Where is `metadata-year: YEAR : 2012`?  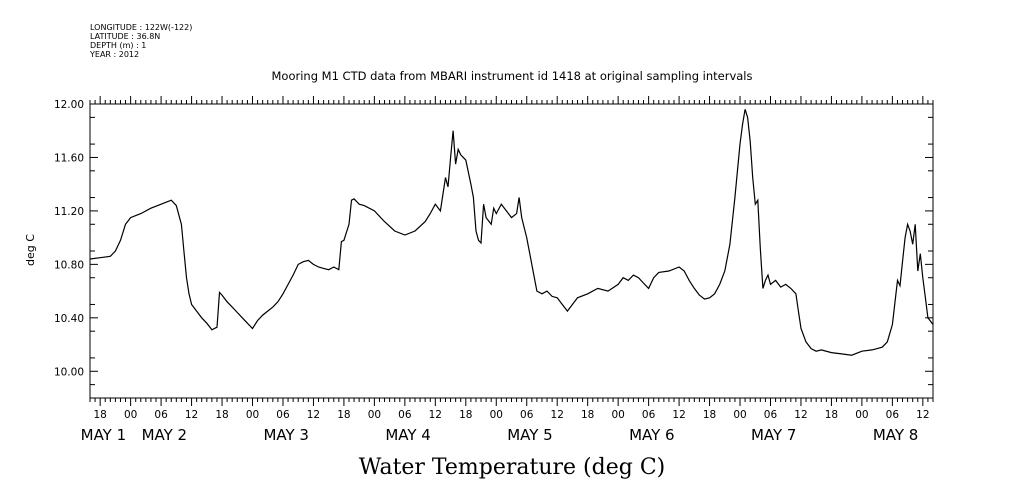
metadata-year: YEAR : 2012 is located at coordinates (114, 54).